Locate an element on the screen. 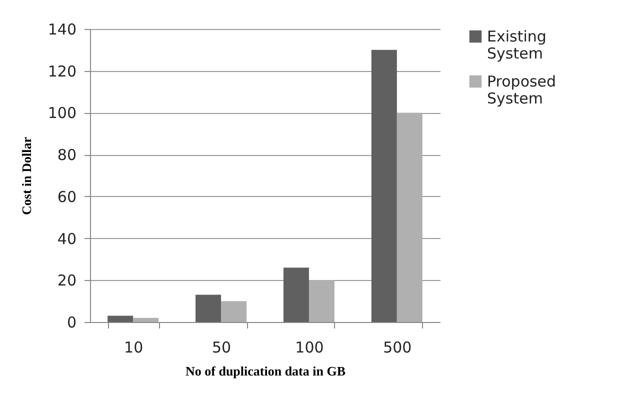  legend-label: Proposed System is located at coordinates (521, 90).